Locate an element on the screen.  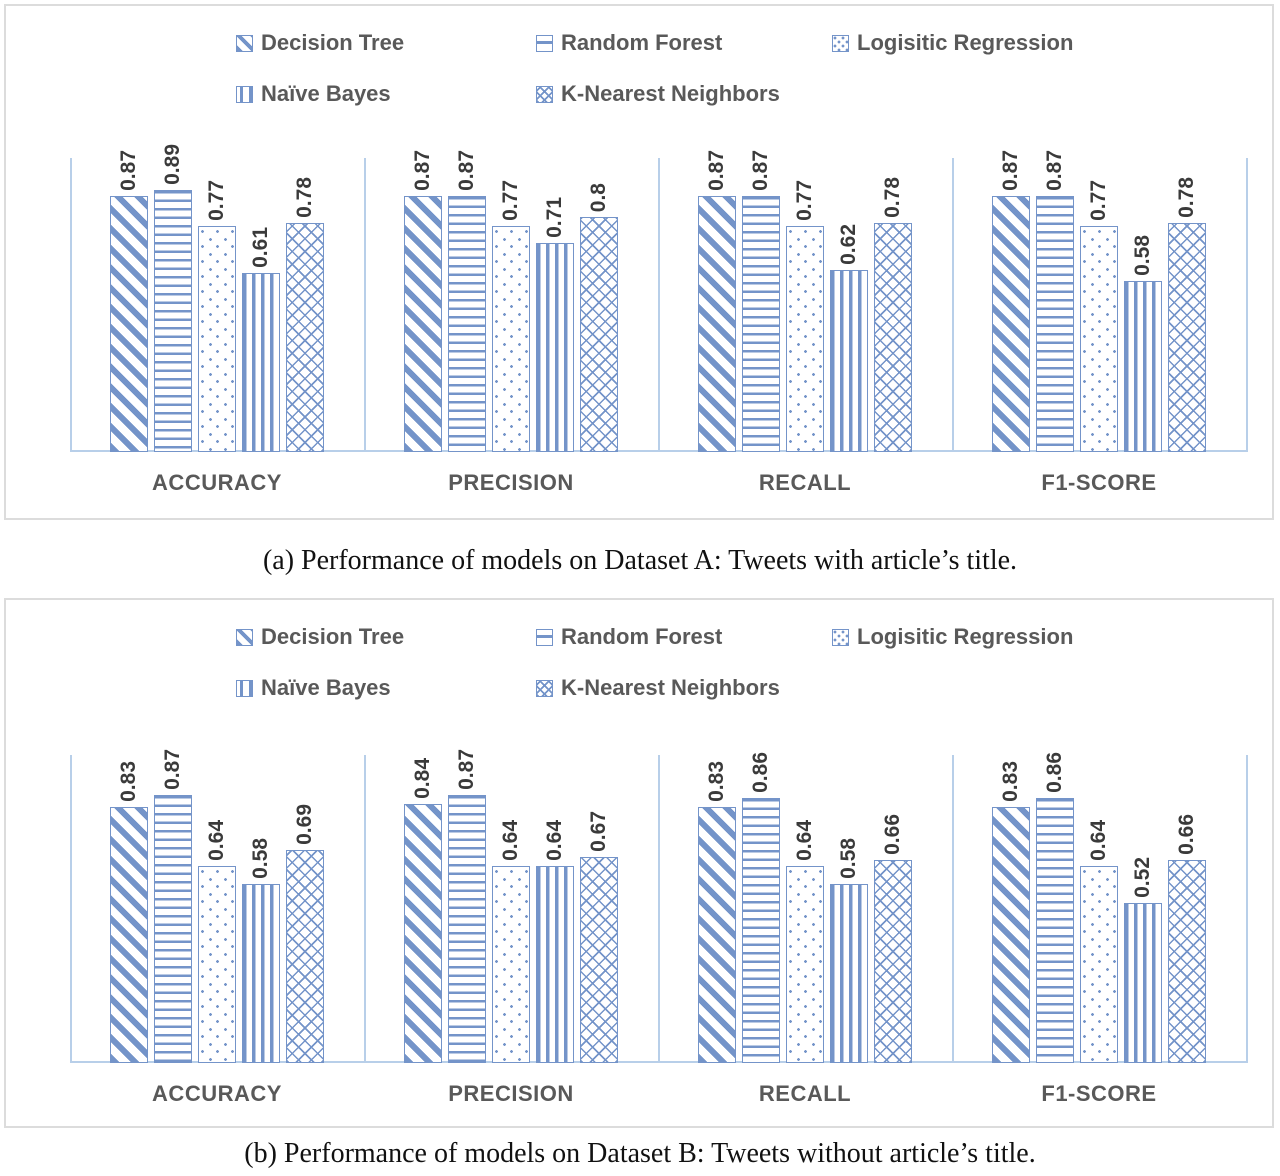
bar-value-label: 0.86 is located at coordinates (760, 772).